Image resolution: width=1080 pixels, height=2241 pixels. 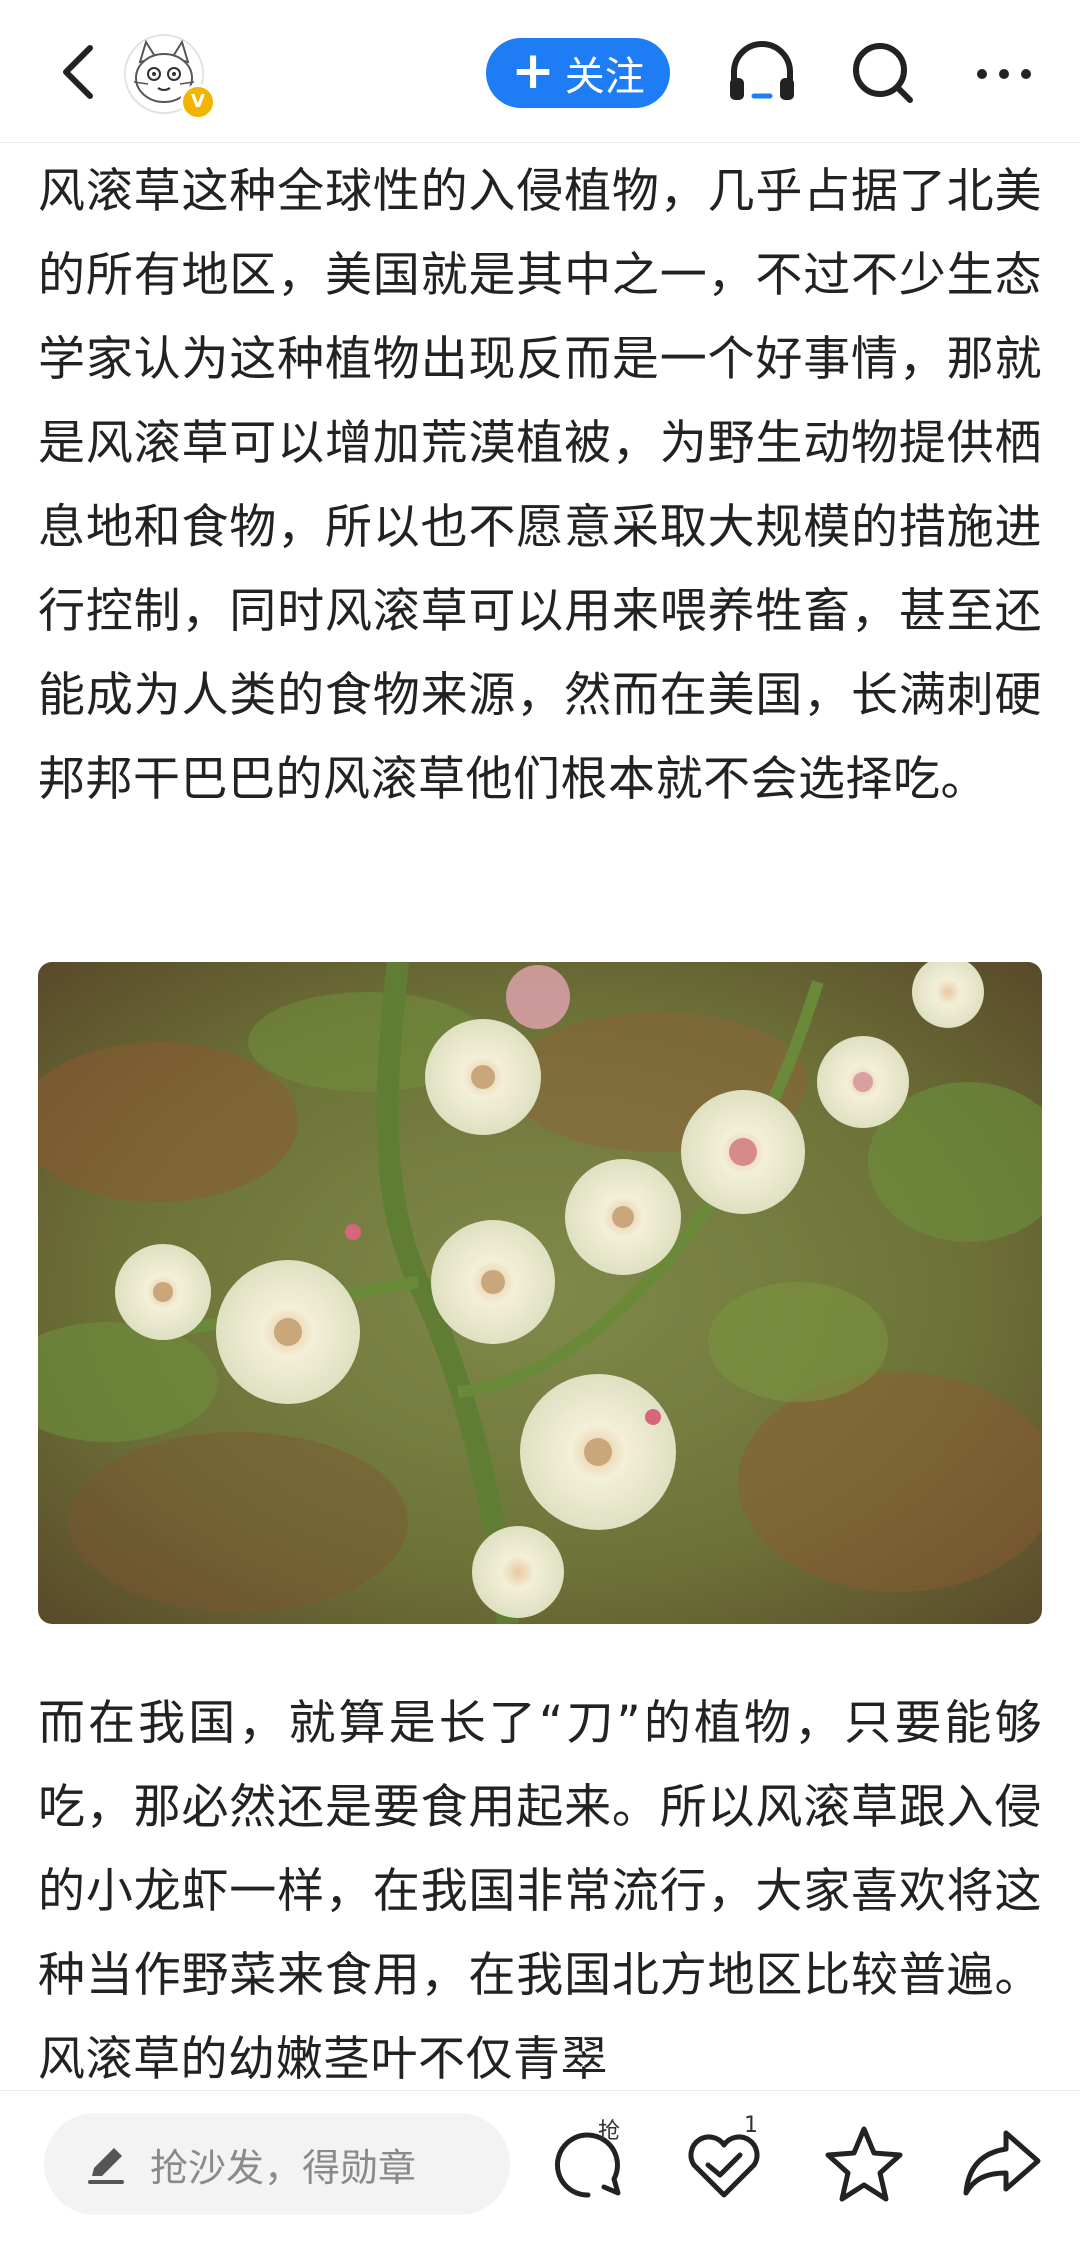 I want to click on star-icon, so click(x=864, y=2164).